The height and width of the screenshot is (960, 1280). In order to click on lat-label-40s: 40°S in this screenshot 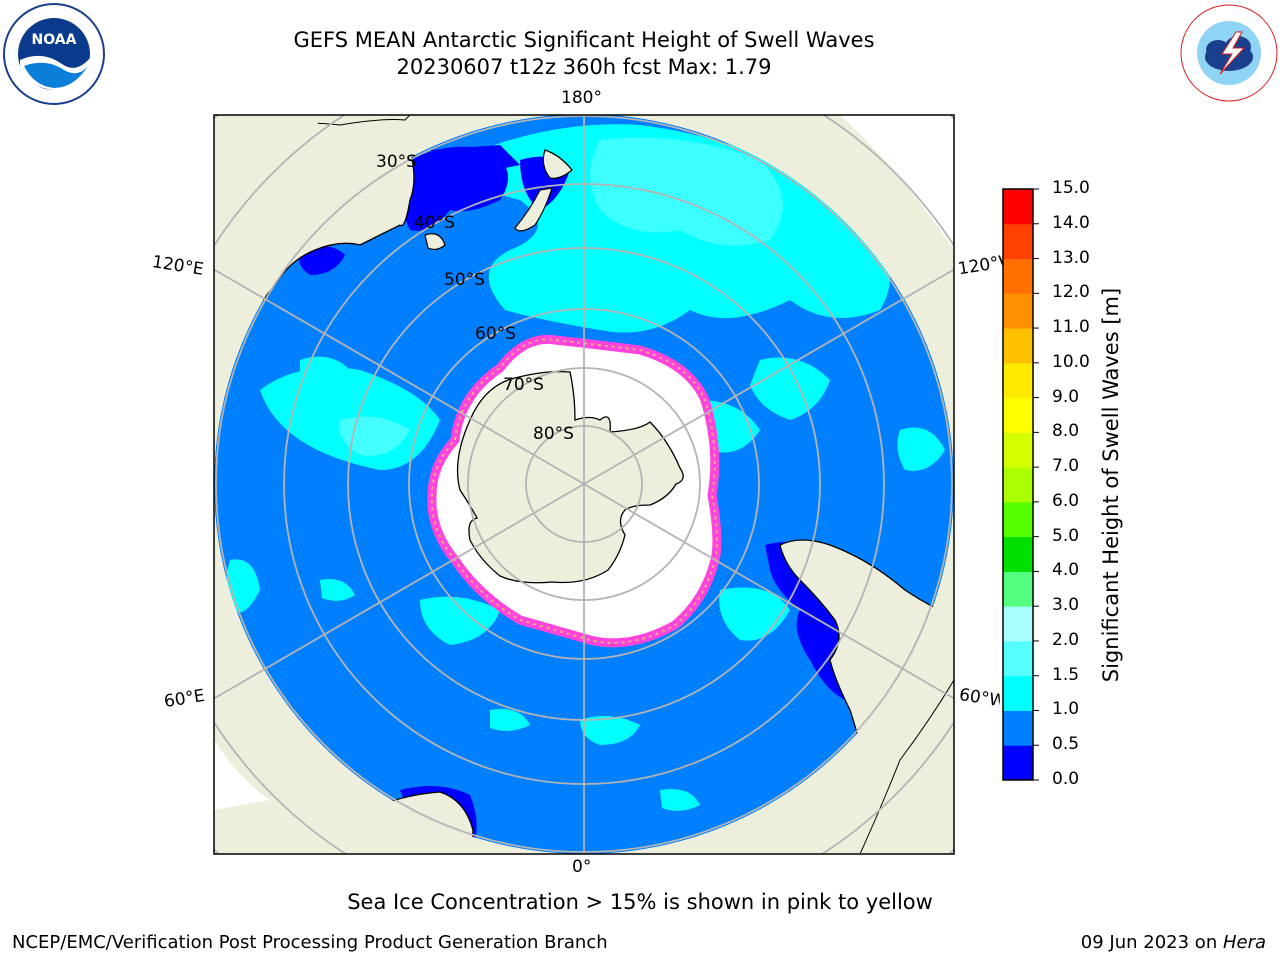, I will do `click(434, 223)`.